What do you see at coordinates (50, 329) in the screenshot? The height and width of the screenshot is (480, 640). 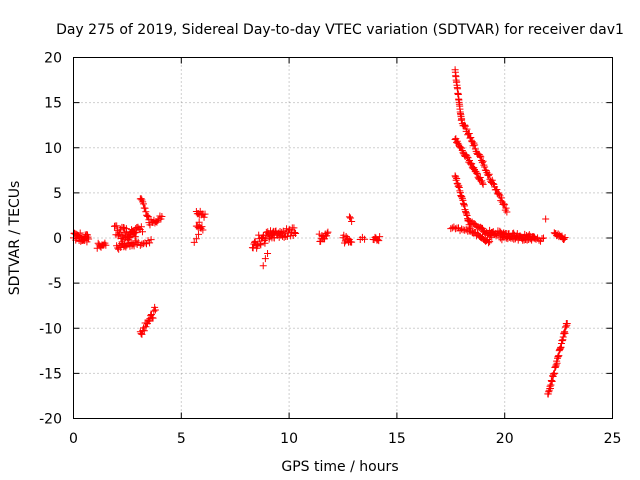 I see `y-tick-label: -10` at bounding box center [50, 329].